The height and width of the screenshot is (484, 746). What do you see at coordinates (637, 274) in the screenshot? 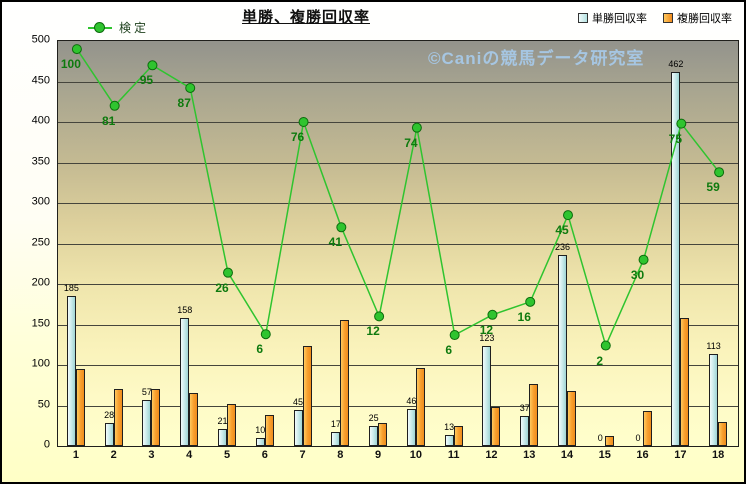
I see `kentei-value-label: 30` at bounding box center [637, 274].